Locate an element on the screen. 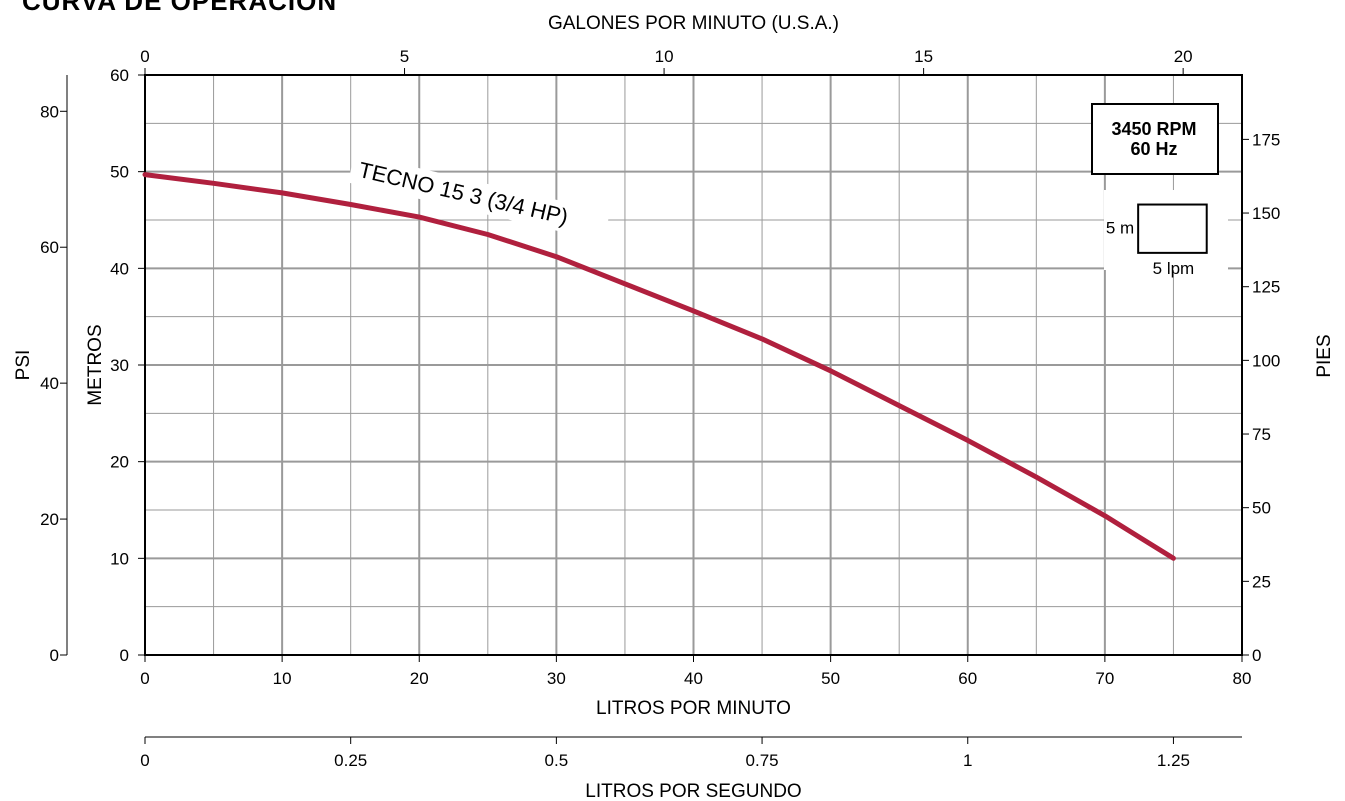 The height and width of the screenshot is (801, 1345). rpm-label: 3450 RPM is located at coordinates (1153, 129).